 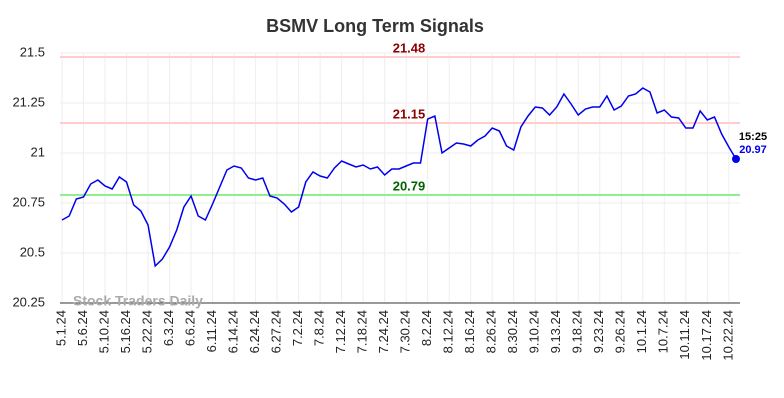 What do you see at coordinates (103, 331) in the screenshot?
I see `x-tick-label: 5.10.24` at bounding box center [103, 331].